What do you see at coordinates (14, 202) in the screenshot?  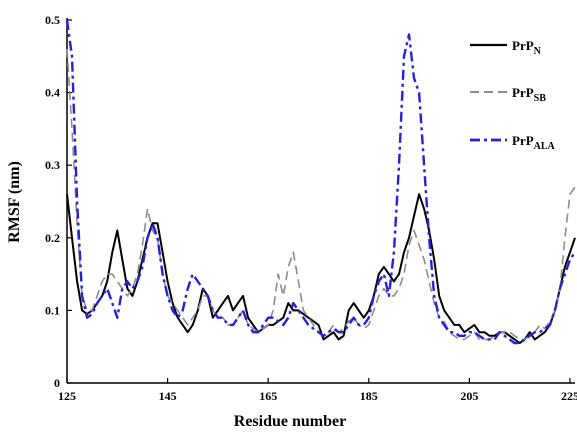 I see `y-axis-label: RMSF (nm)` at bounding box center [14, 202].